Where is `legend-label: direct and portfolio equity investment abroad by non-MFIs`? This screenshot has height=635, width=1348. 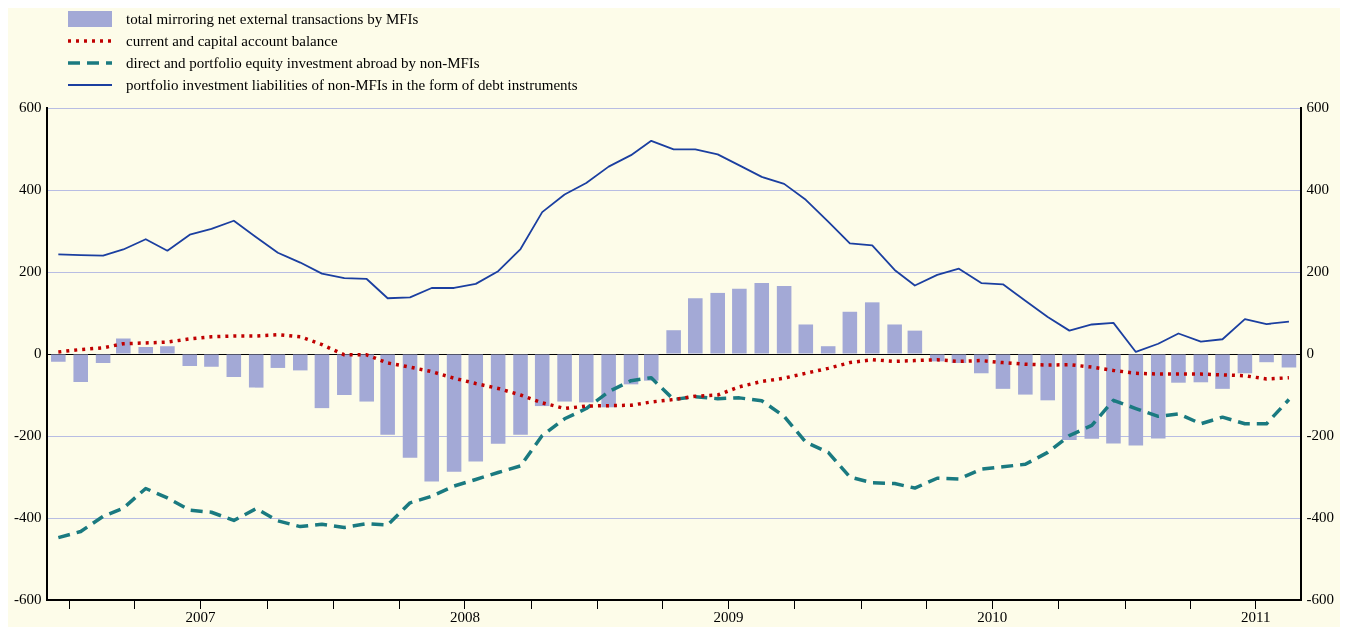 legend-label: direct and portfolio equity investment abroad by non-MFIs is located at coordinates (303, 63).